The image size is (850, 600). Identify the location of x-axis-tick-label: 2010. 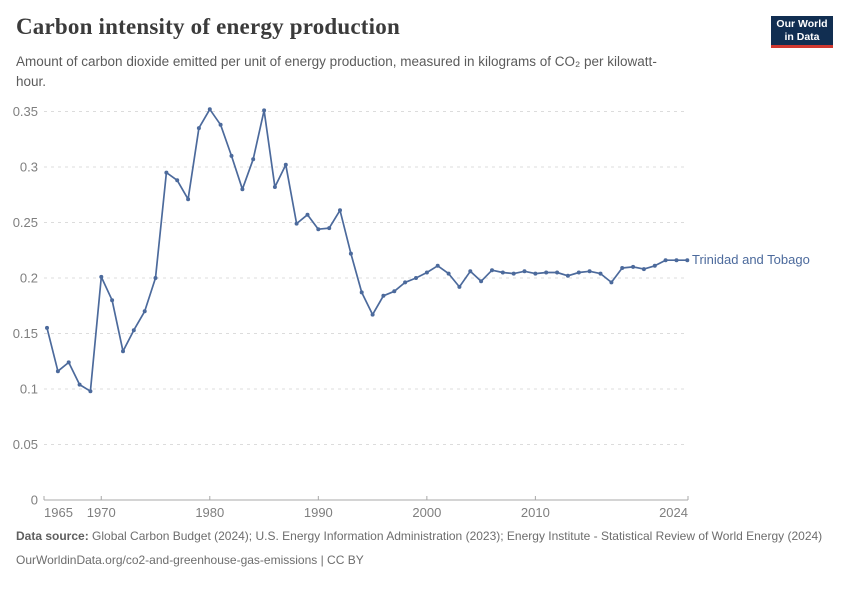
(535, 512).